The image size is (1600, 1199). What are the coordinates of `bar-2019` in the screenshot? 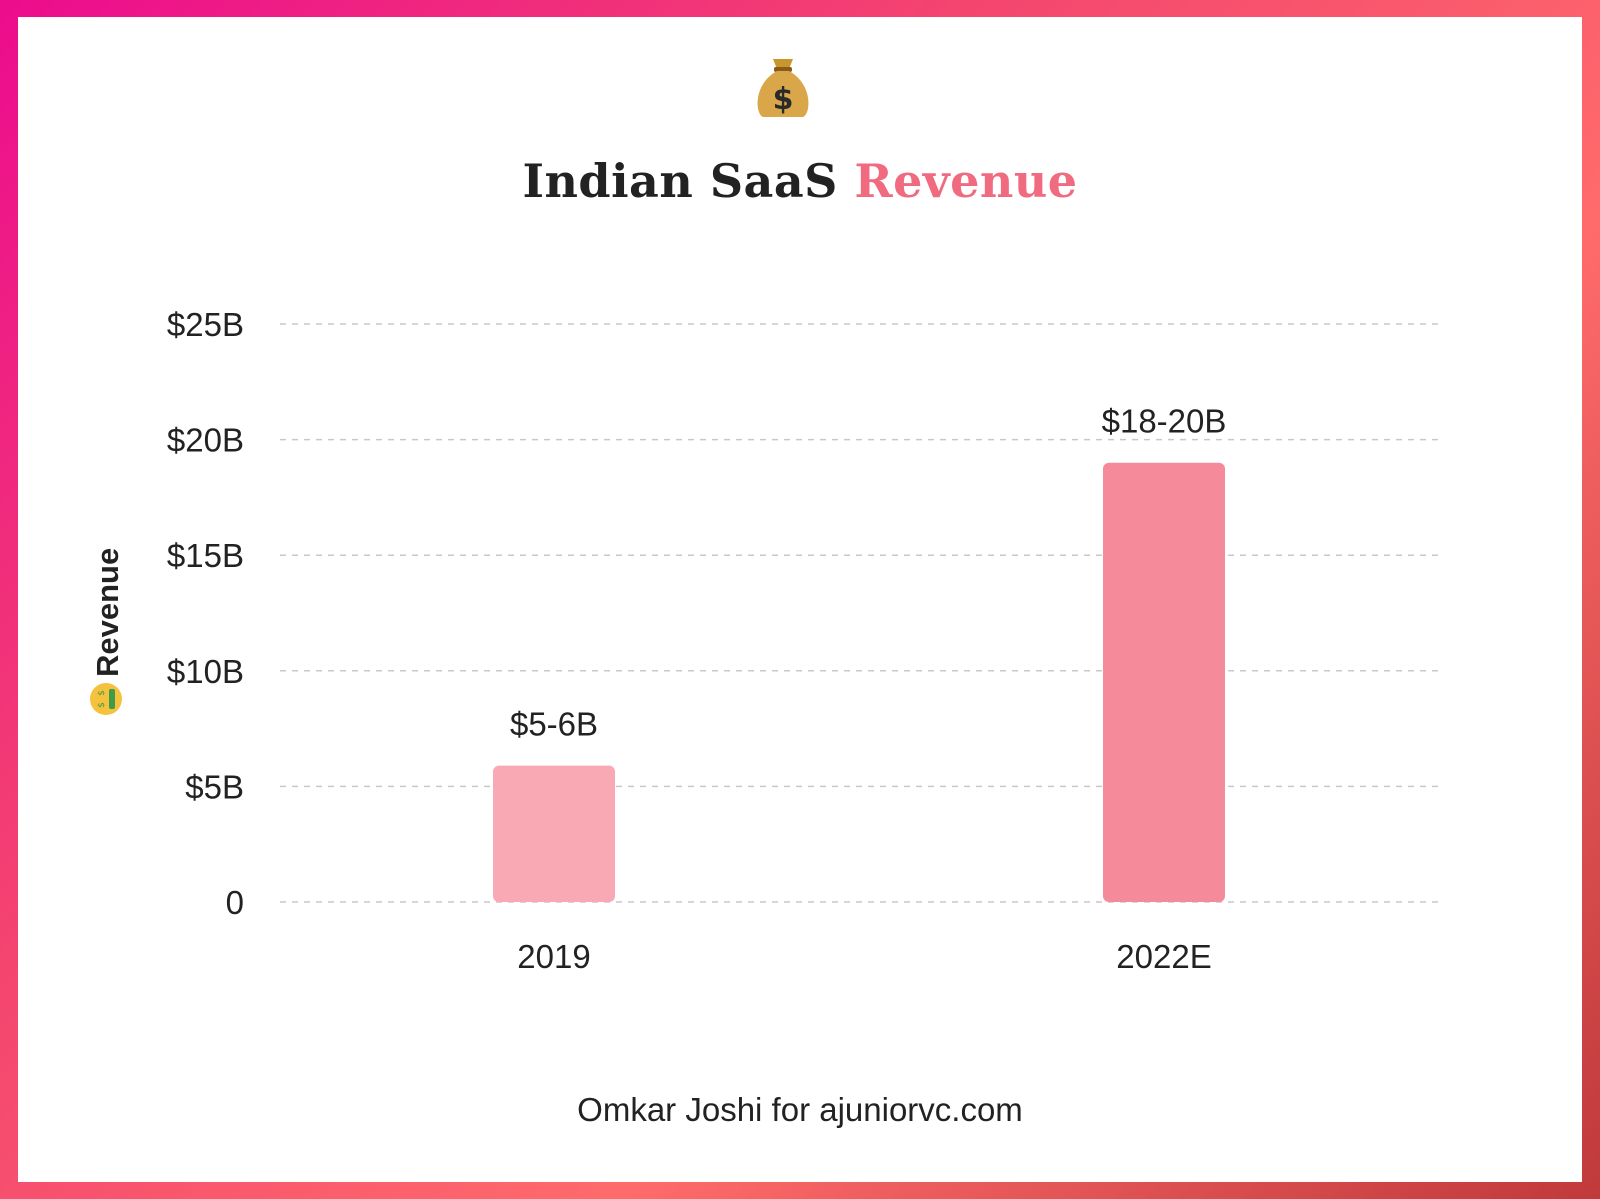 It's located at (554, 833).